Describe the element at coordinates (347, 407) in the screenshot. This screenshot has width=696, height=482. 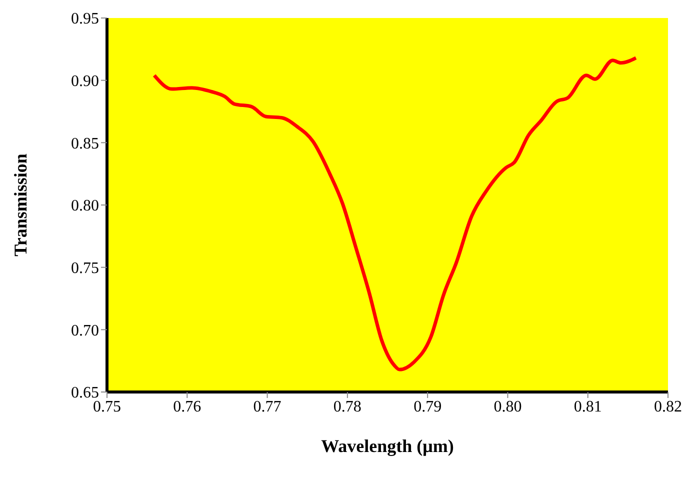
I see `x-tick-label: 0.78` at that location.